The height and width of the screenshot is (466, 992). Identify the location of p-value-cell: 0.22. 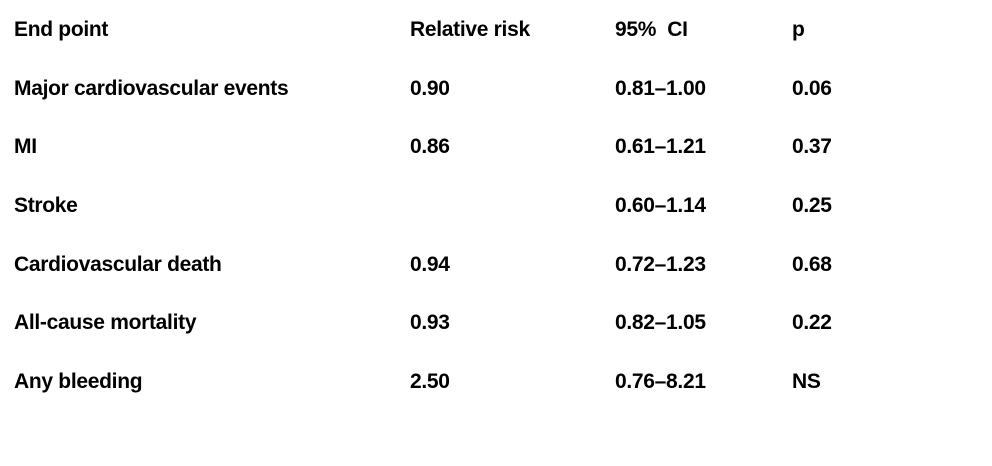
(812, 322).